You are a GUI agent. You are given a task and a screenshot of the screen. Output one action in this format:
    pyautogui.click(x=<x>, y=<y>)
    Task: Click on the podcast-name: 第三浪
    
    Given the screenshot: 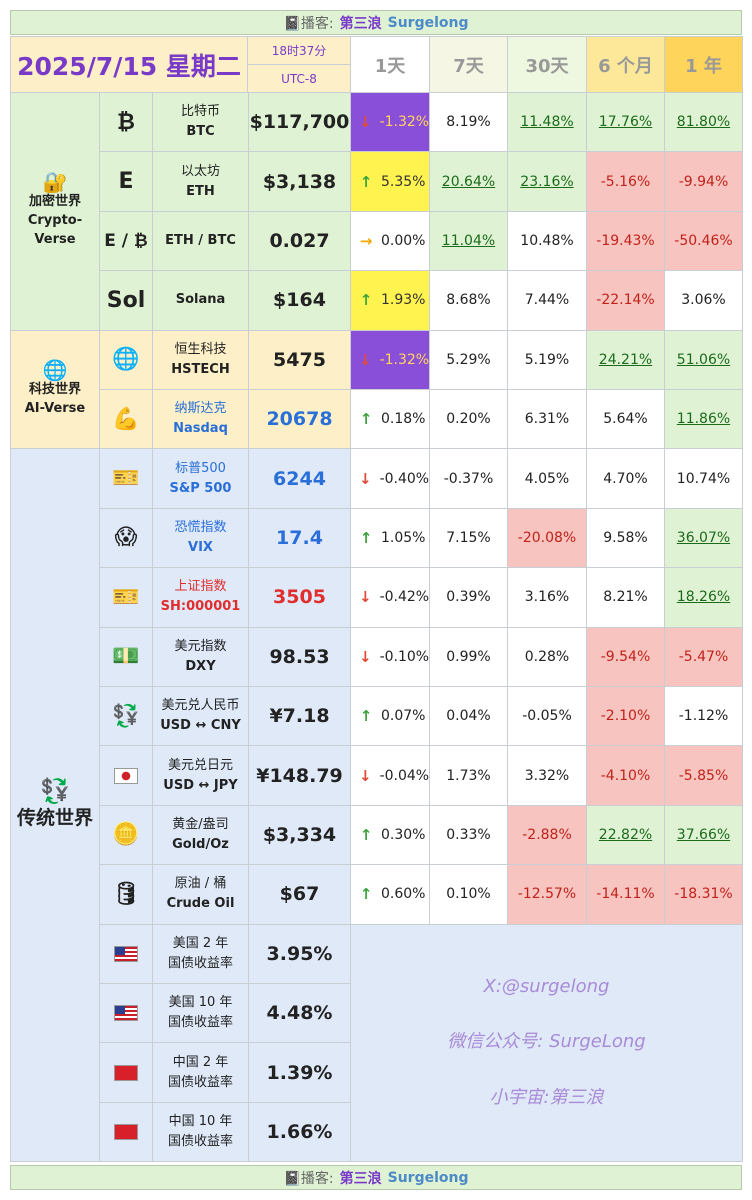 What is the action you would take?
    pyautogui.click(x=360, y=23)
    